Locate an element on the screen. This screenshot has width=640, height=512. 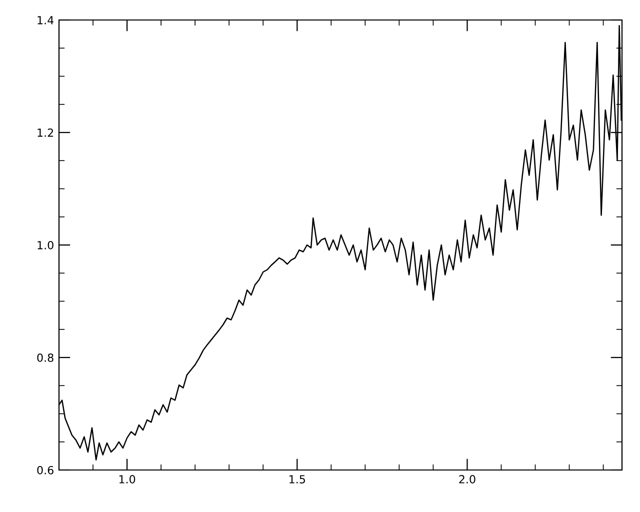
y-tick-label: 1.0 is located at coordinates (46, 245).